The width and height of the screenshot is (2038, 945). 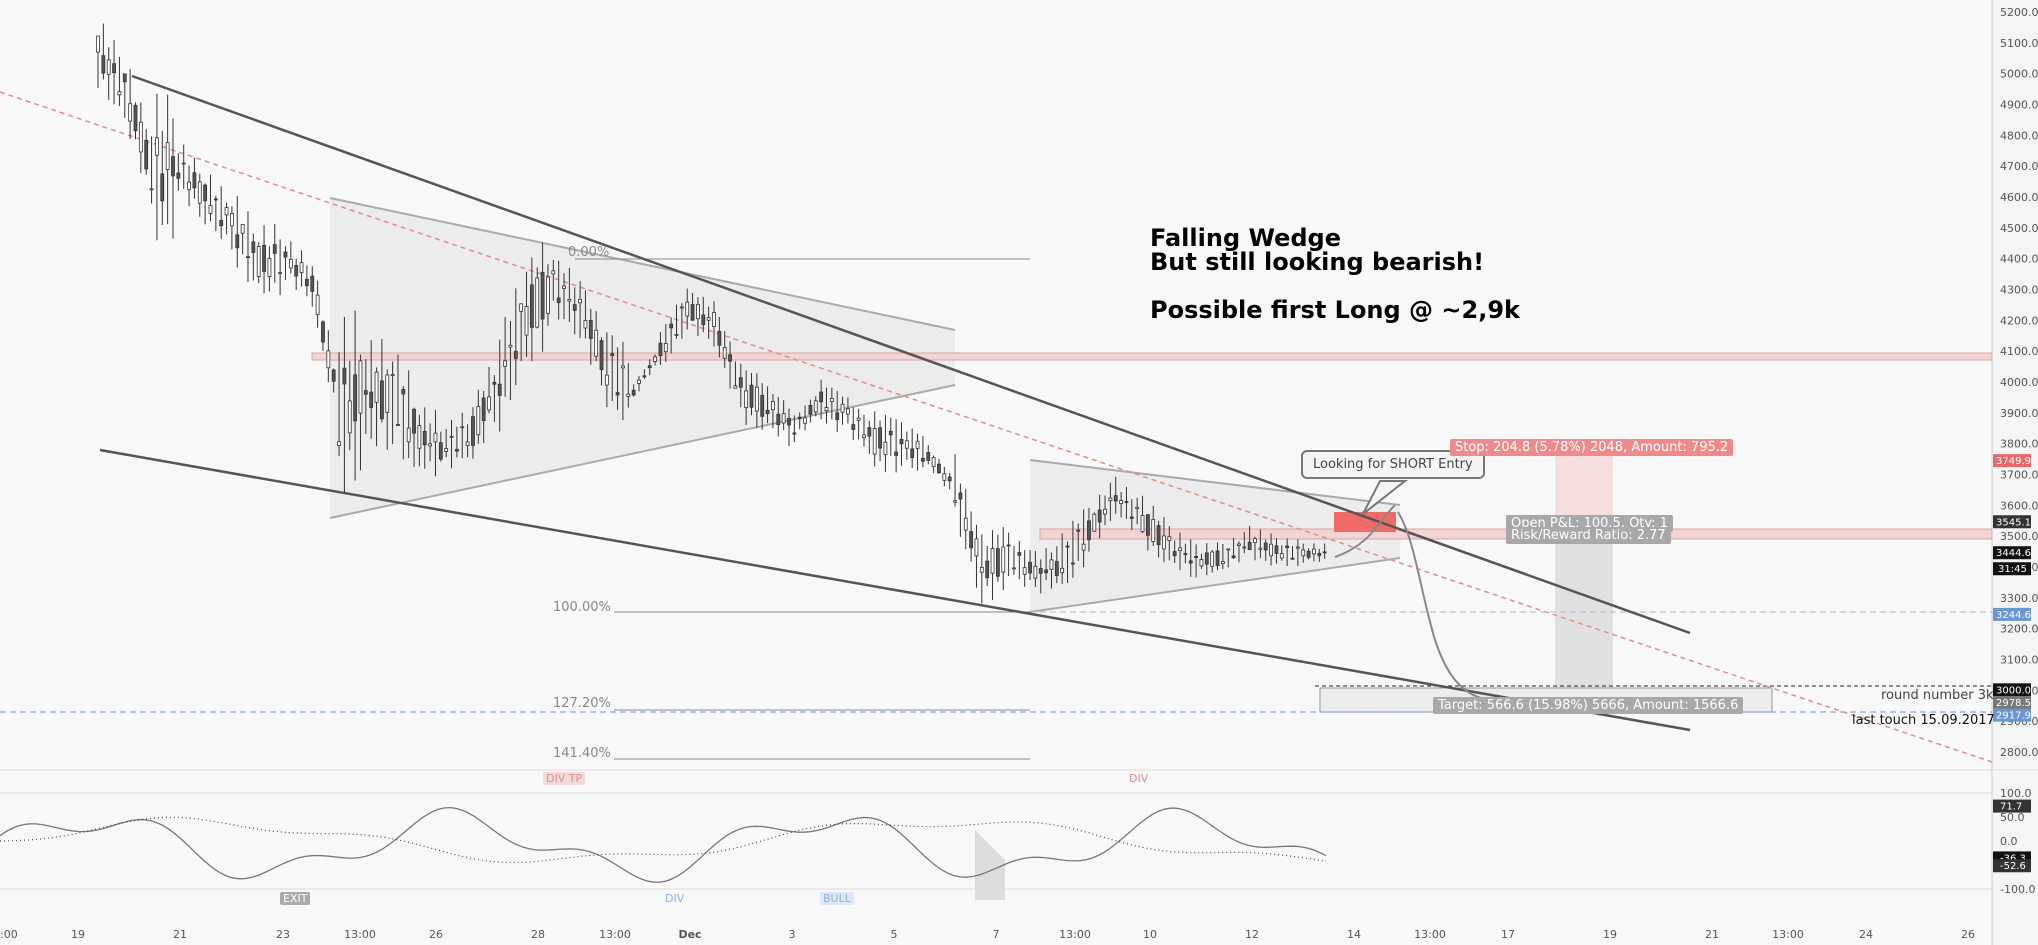 What do you see at coordinates (1393, 464) in the screenshot?
I see `short-entry-callout: Looking for SHORT Entry` at bounding box center [1393, 464].